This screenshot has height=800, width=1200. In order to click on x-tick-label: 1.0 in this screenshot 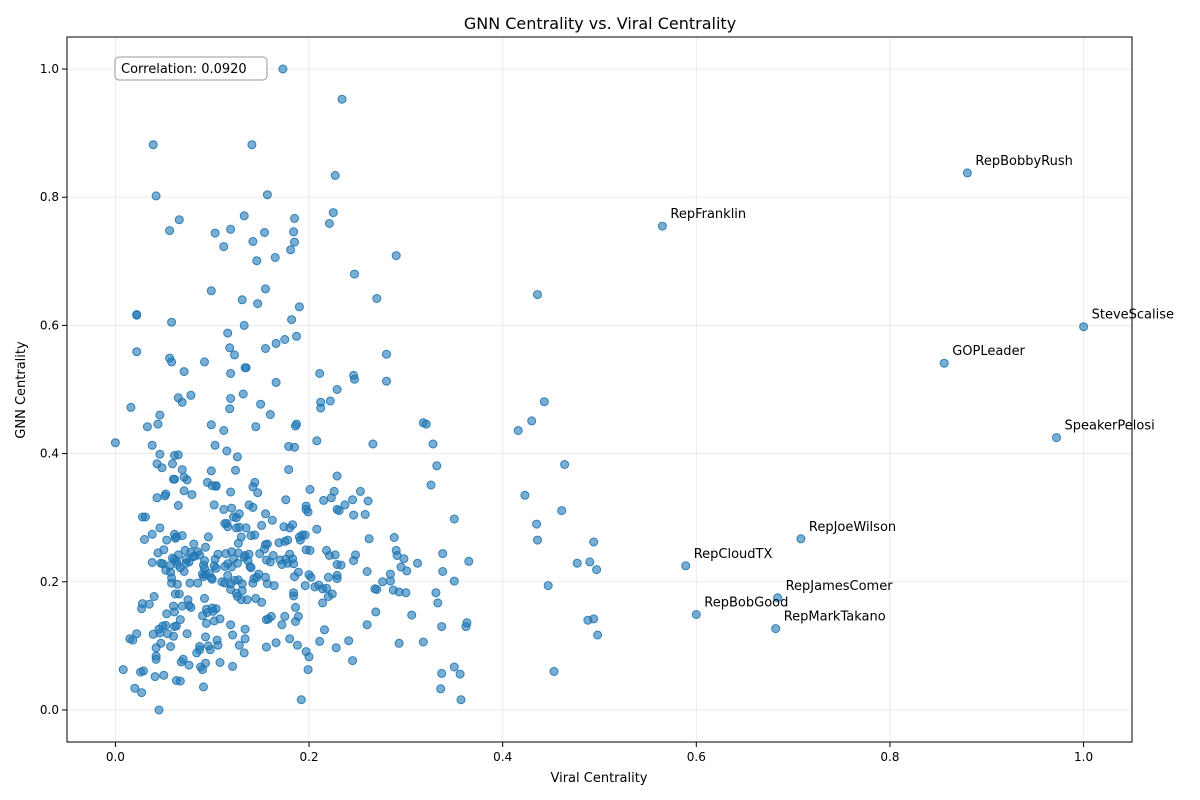, I will do `click(1083, 757)`.